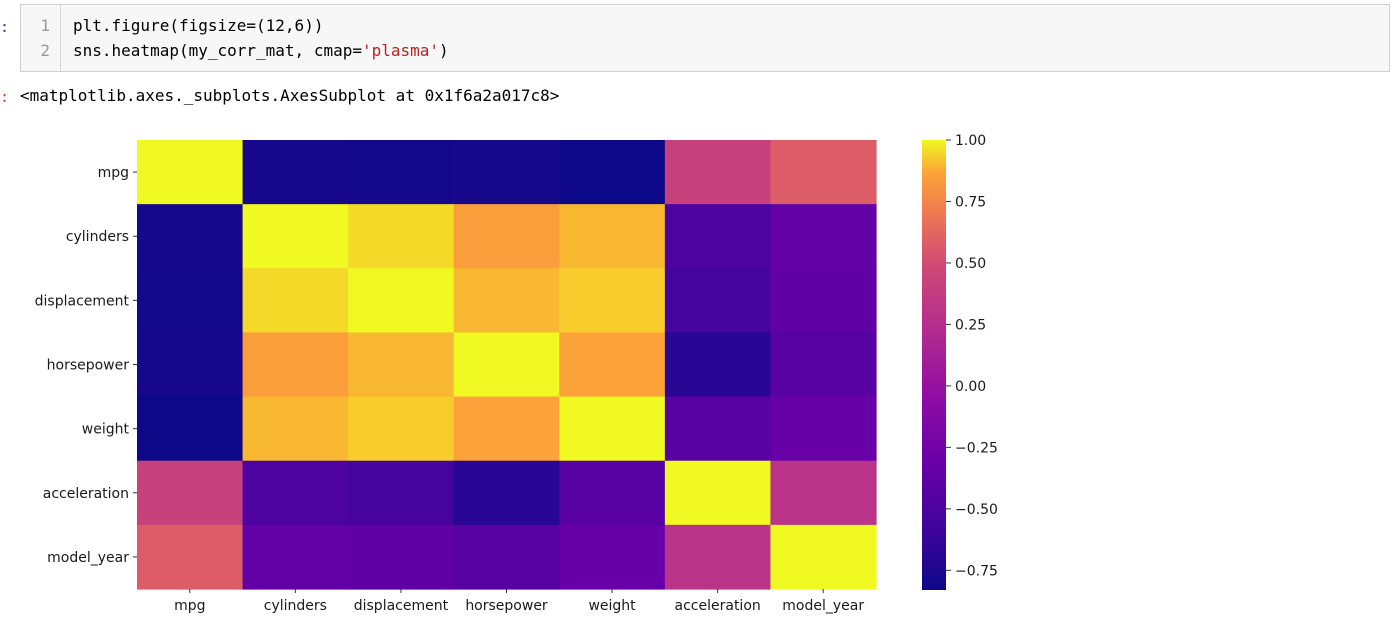 This screenshot has height=629, width=1400. What do you see at coordinates (612, 606) in the screenshot?
I see `column-label: weight` at bounding box center [612, 606].